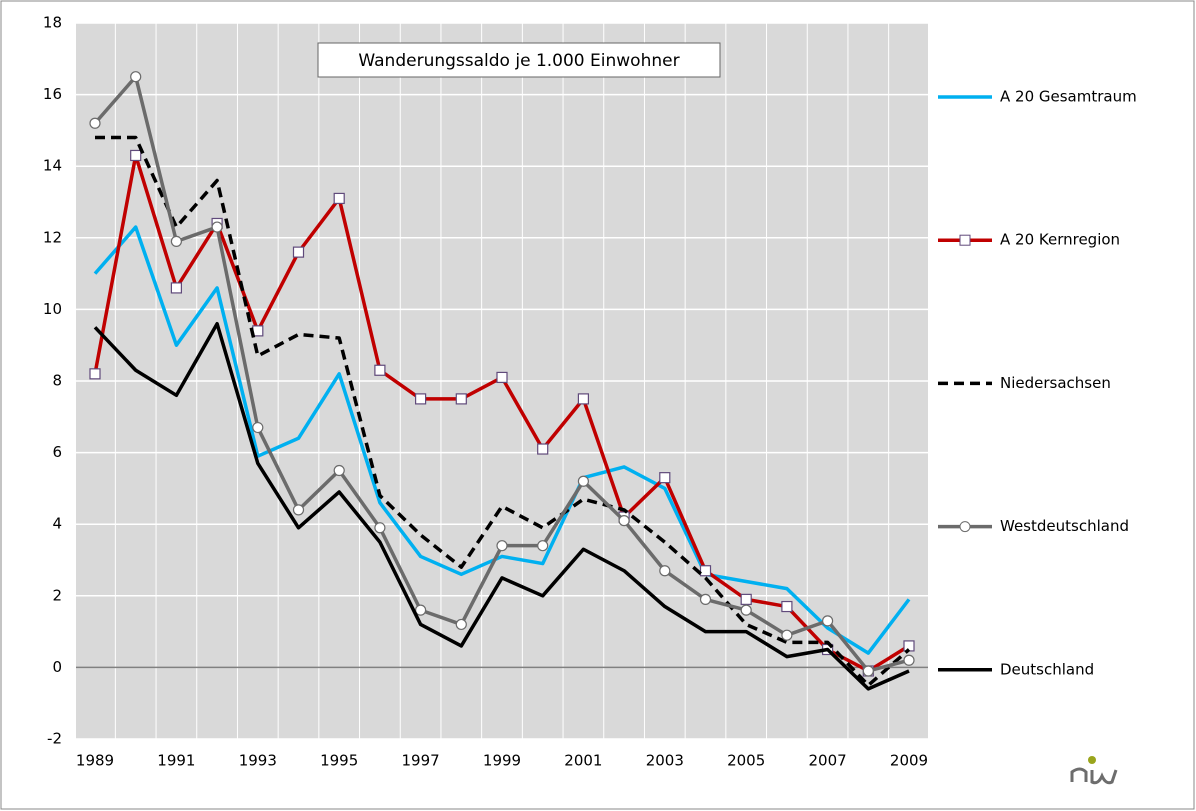 Image resolution: width=1196 pixels, height=811 pixels. What do you see at coordinates (339, 761) in the screenshot?
I see `x-tick-label: 1995` at bounding box center [339, 761].